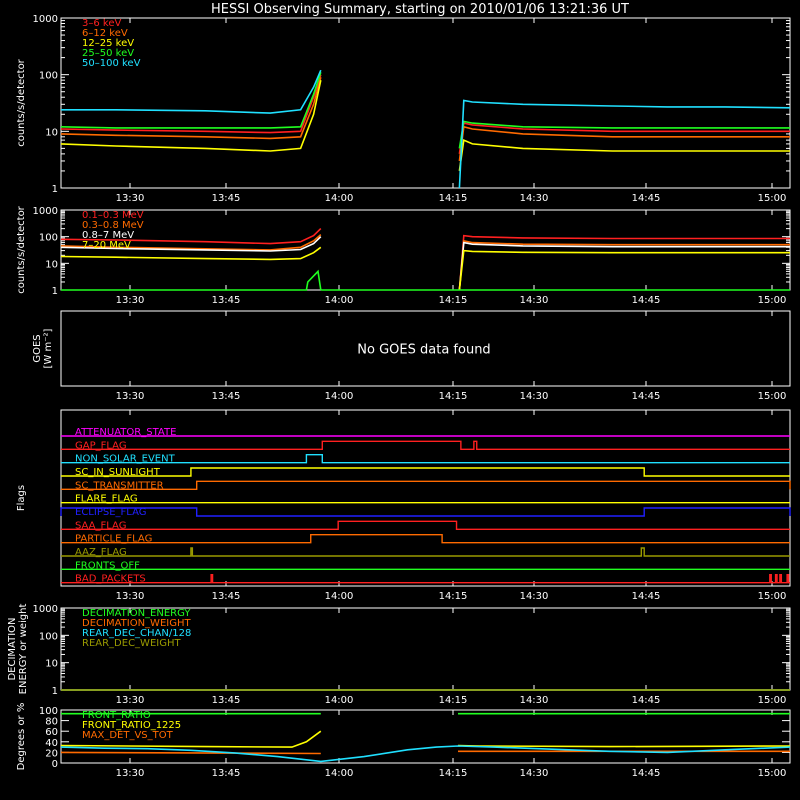  I want to click on legend-entry: 0.3–0.8 MeV, so click(113, 225).